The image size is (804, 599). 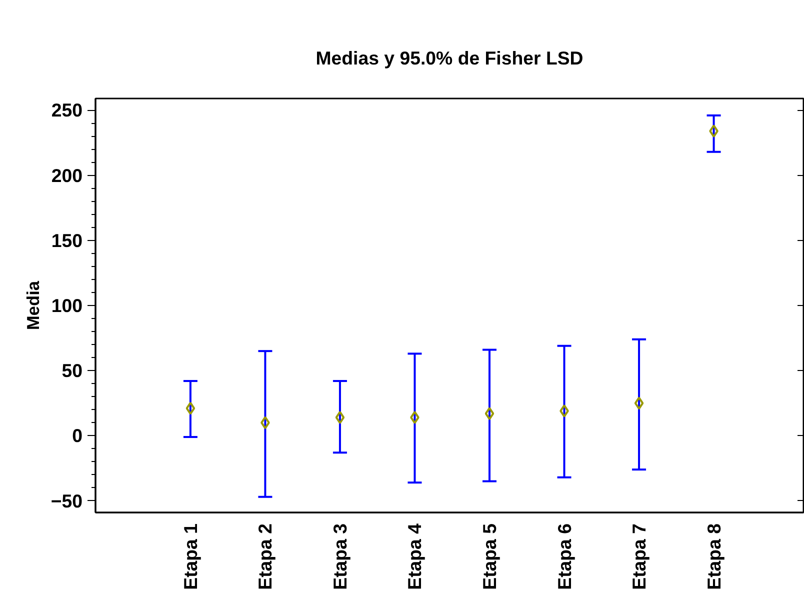 I want to click on y-tick-label: −50, so click(x=66, y=501).